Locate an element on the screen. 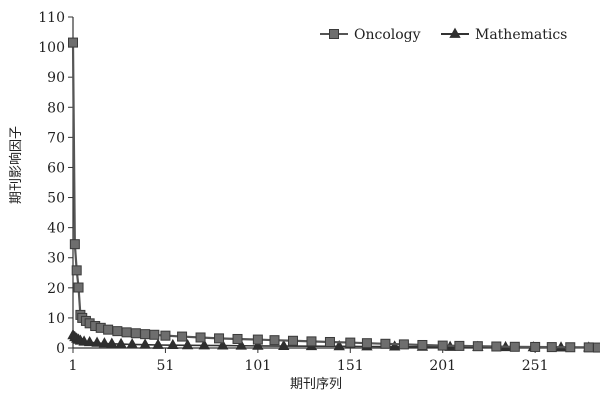 Image resolution: width=600 pixels, height=394 pixels. legend-item-mathematics: Mathematics is located at coordinates (504, 35).